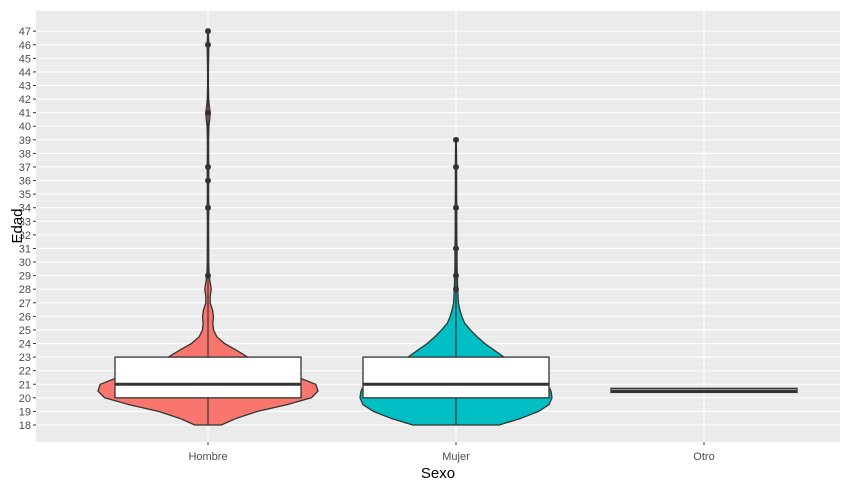 The height and width of the screenshot is (484, 844). What do you see at coordinates (25, 372) in the screenshot?
I see `y-tick-label: 22` at bounding box center [25, 372].